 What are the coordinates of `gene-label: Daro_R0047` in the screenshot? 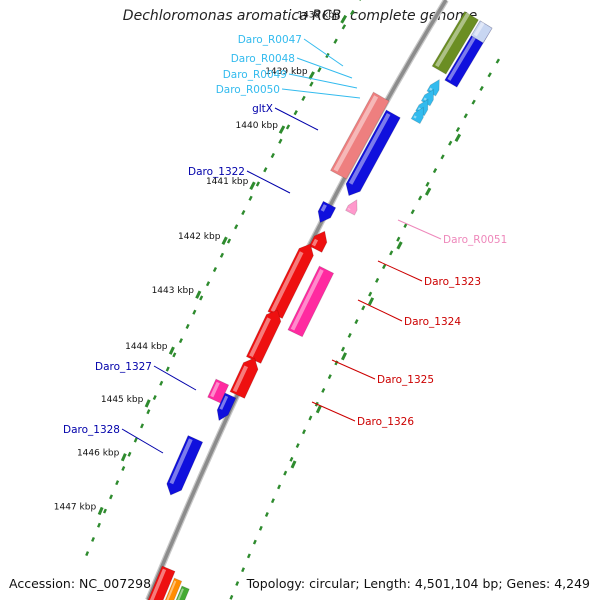 It's located at (270, 40).